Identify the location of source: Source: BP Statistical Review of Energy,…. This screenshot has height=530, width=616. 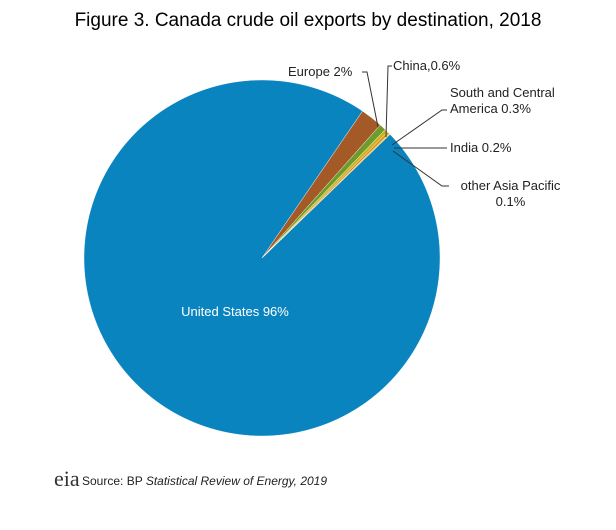
(204, 481).